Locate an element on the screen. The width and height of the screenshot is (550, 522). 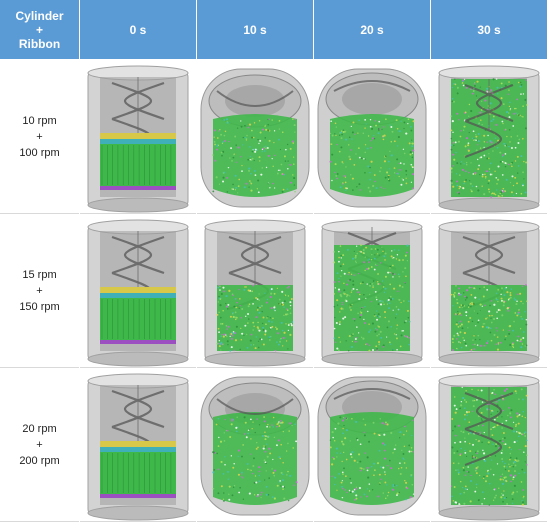
ribbon-speed: 200 rpm is located at coordinates (39, 460).